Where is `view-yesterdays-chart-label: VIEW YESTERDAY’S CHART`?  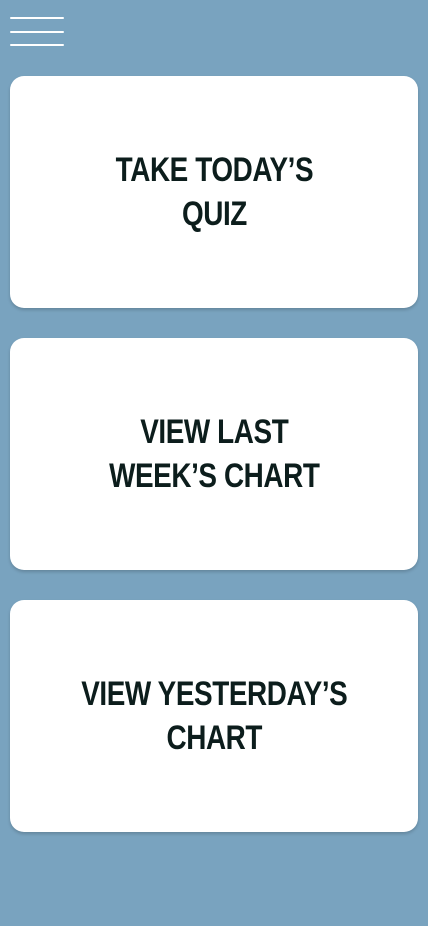
view-yesterdays-chart-label: VIEW YESTERDAY’S CHART is located at coordinates (214, 716).